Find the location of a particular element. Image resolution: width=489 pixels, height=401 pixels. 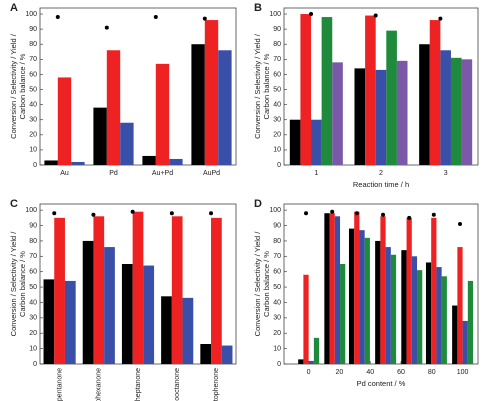

x-axis-title: Pd content / % is located at coordinates (381, 383).